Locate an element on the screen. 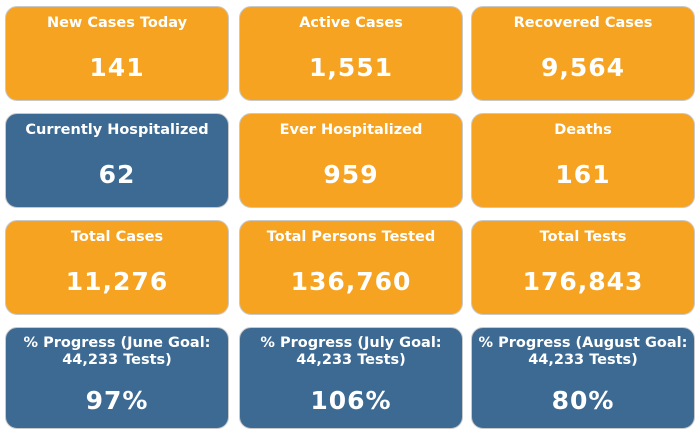  card-label: % Progress (June Goal: 44,233 Tests) is located at coordinates (117, 351).